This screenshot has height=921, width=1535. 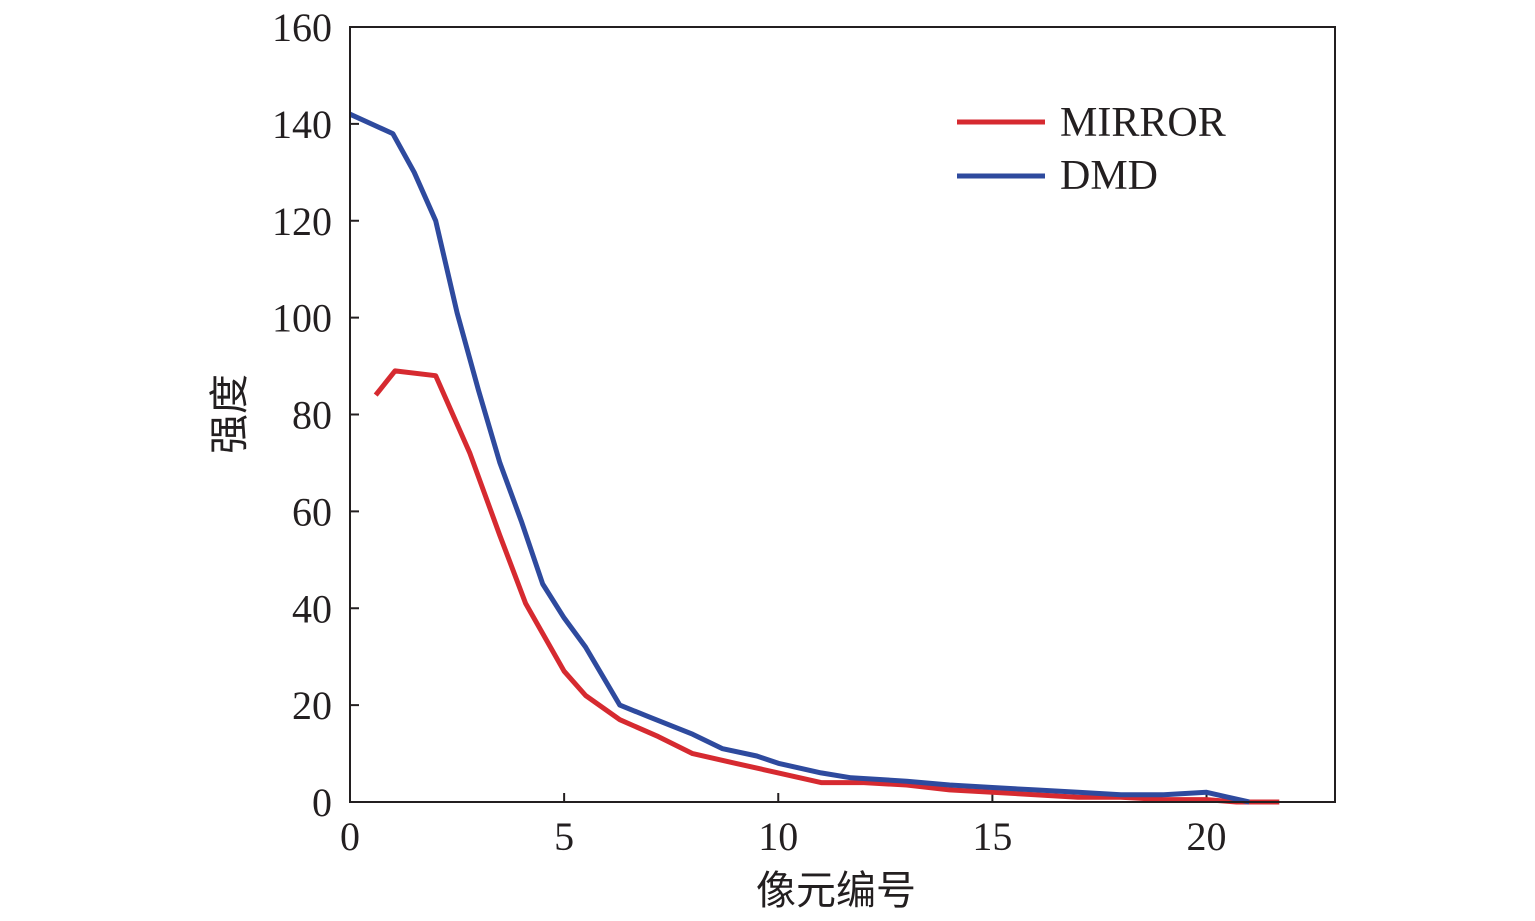 What do you see at coordinates (302, 124) in the screenshot?
I see `y-tick-label: 140` at bounding box center [302, 124].